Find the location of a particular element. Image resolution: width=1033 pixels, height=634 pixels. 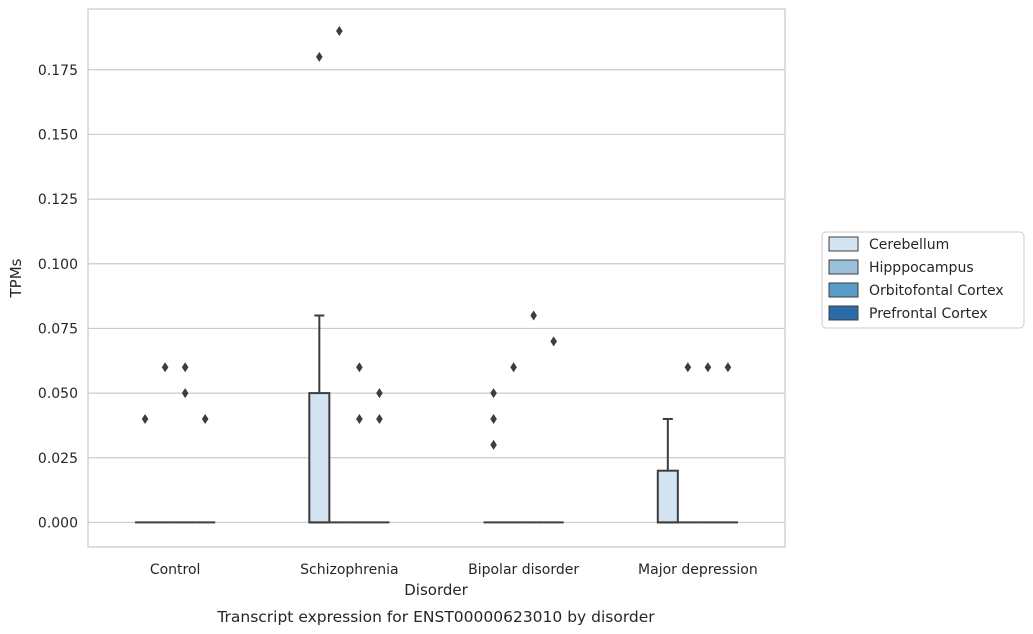

legend-frame is located at coordinates (923, 280).